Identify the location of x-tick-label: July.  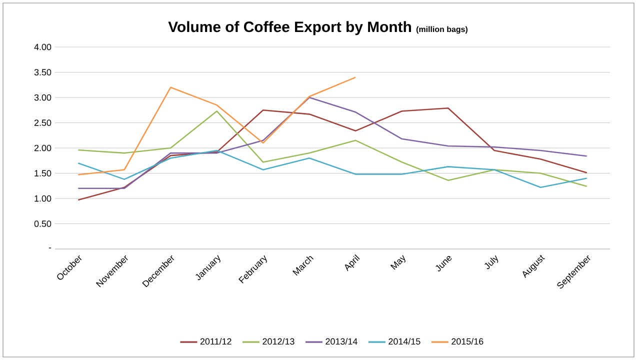
(491, 262).